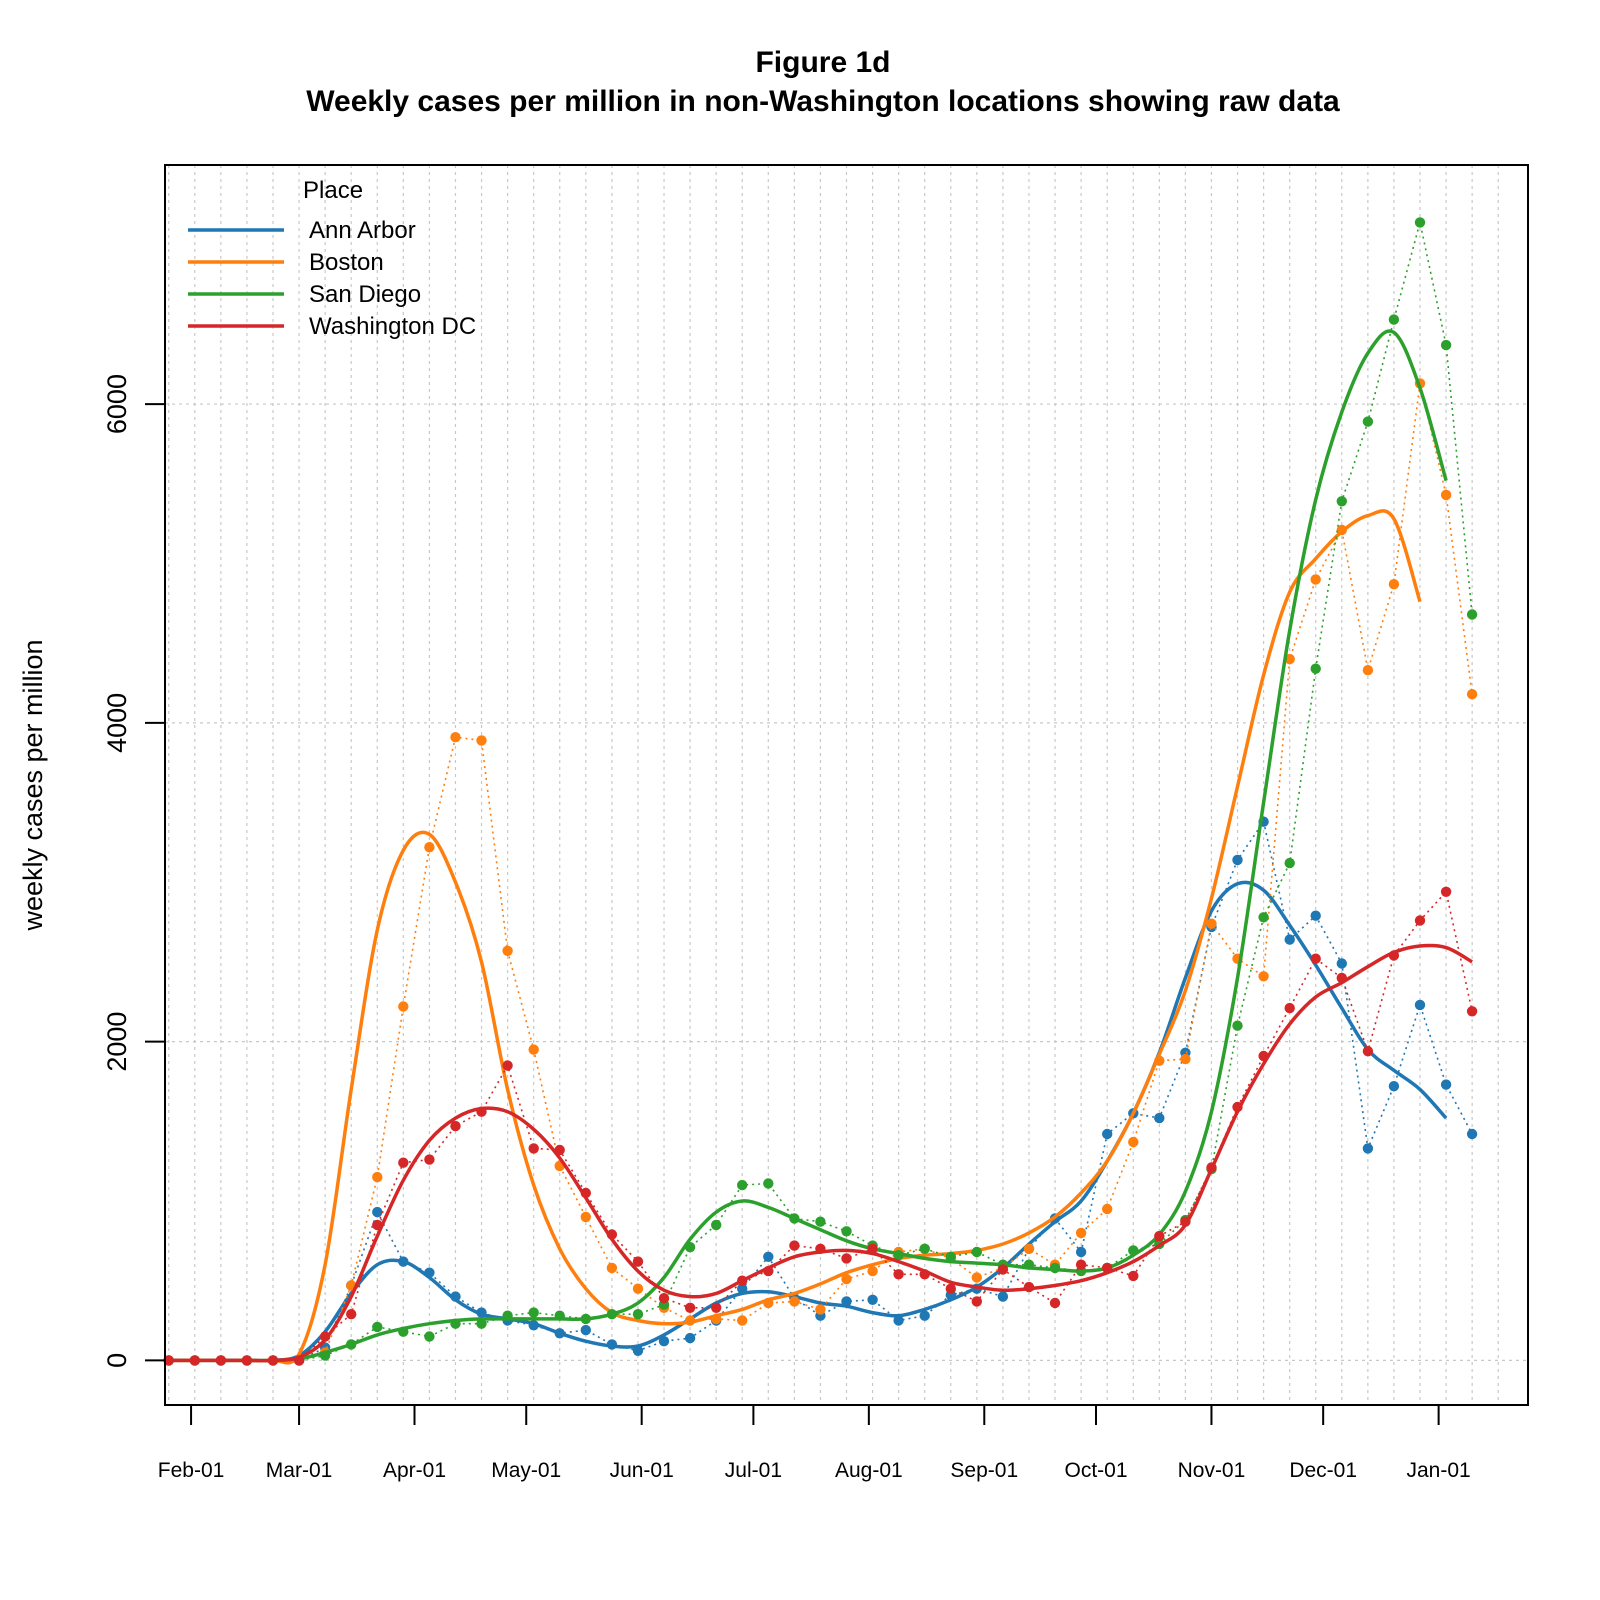 This screenshot has width=1600, height=1600. What do you see at coordinates (1095, 1470) in the screenshot?
I see `x-tick-label: Oct-01` at bounding box center [1095, 1470].